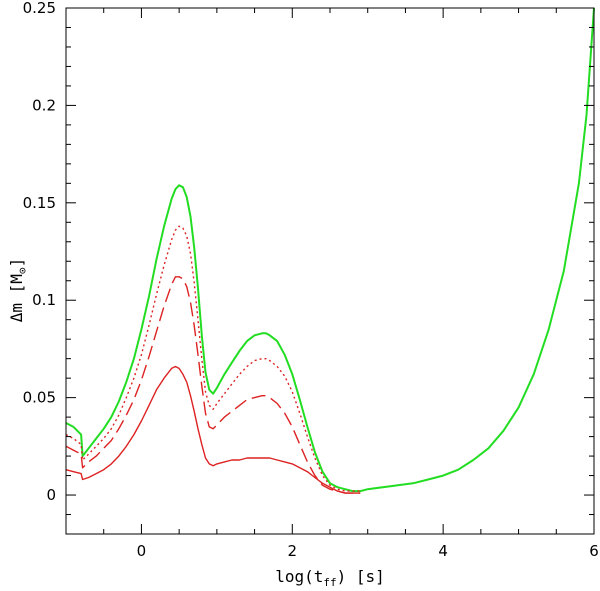 This screenshot has width=600, height=591. Describe the element at coordinates (443, 551) in the screenshot. I see `x-tick-label: 4` at that location.